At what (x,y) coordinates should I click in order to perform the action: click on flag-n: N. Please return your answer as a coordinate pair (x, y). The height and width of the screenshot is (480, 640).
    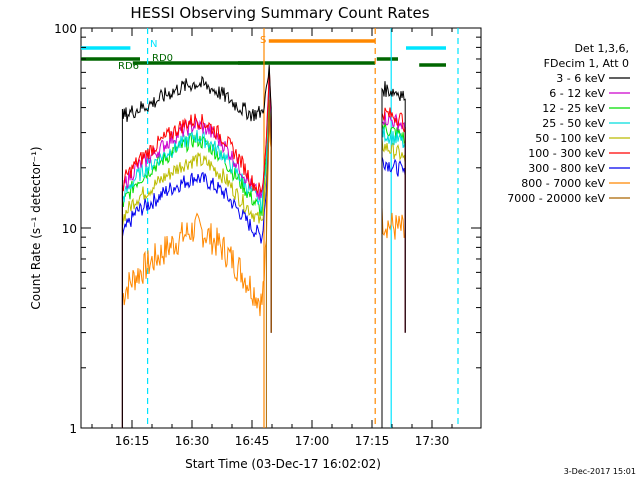
    Looking at the image, I should click on (263, 44).